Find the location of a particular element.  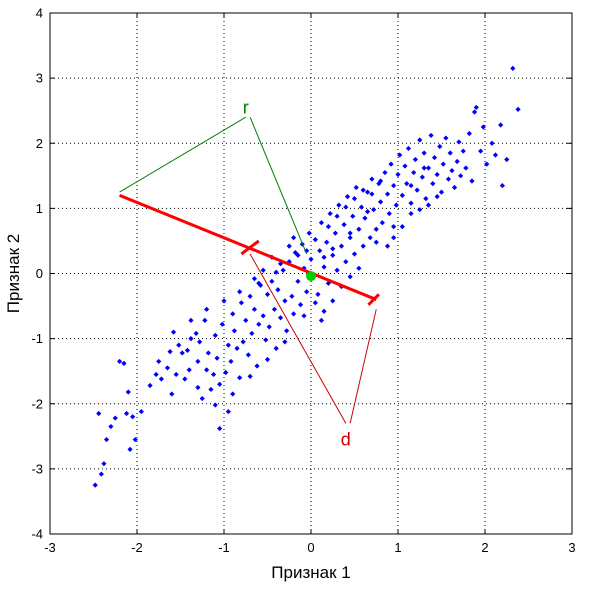

y-tick-label: 3 is located at coordinates (39, 78).